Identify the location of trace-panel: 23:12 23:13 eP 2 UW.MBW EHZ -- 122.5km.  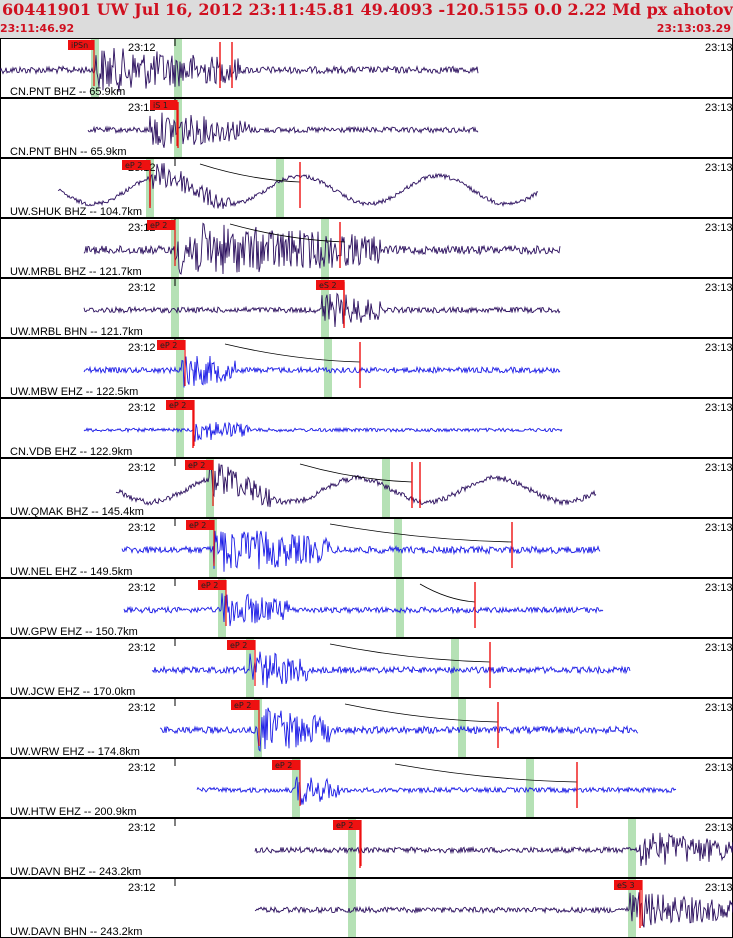
(366, 368).